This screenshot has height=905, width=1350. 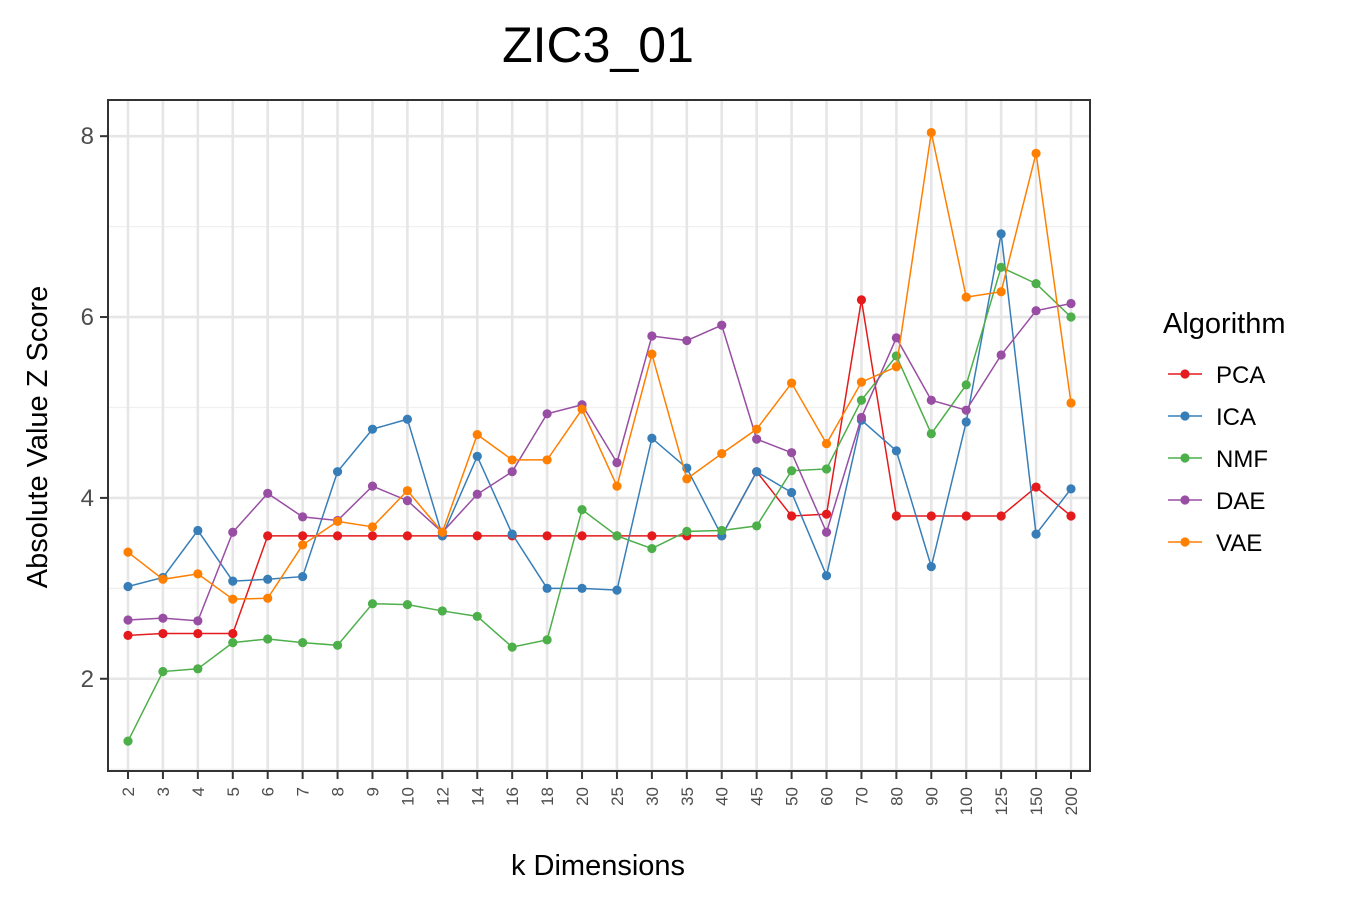 What do you see at coordinates (617, 796) in the screenshot?
I see `x-tick-label: 25` at bounding box center [617, 796].